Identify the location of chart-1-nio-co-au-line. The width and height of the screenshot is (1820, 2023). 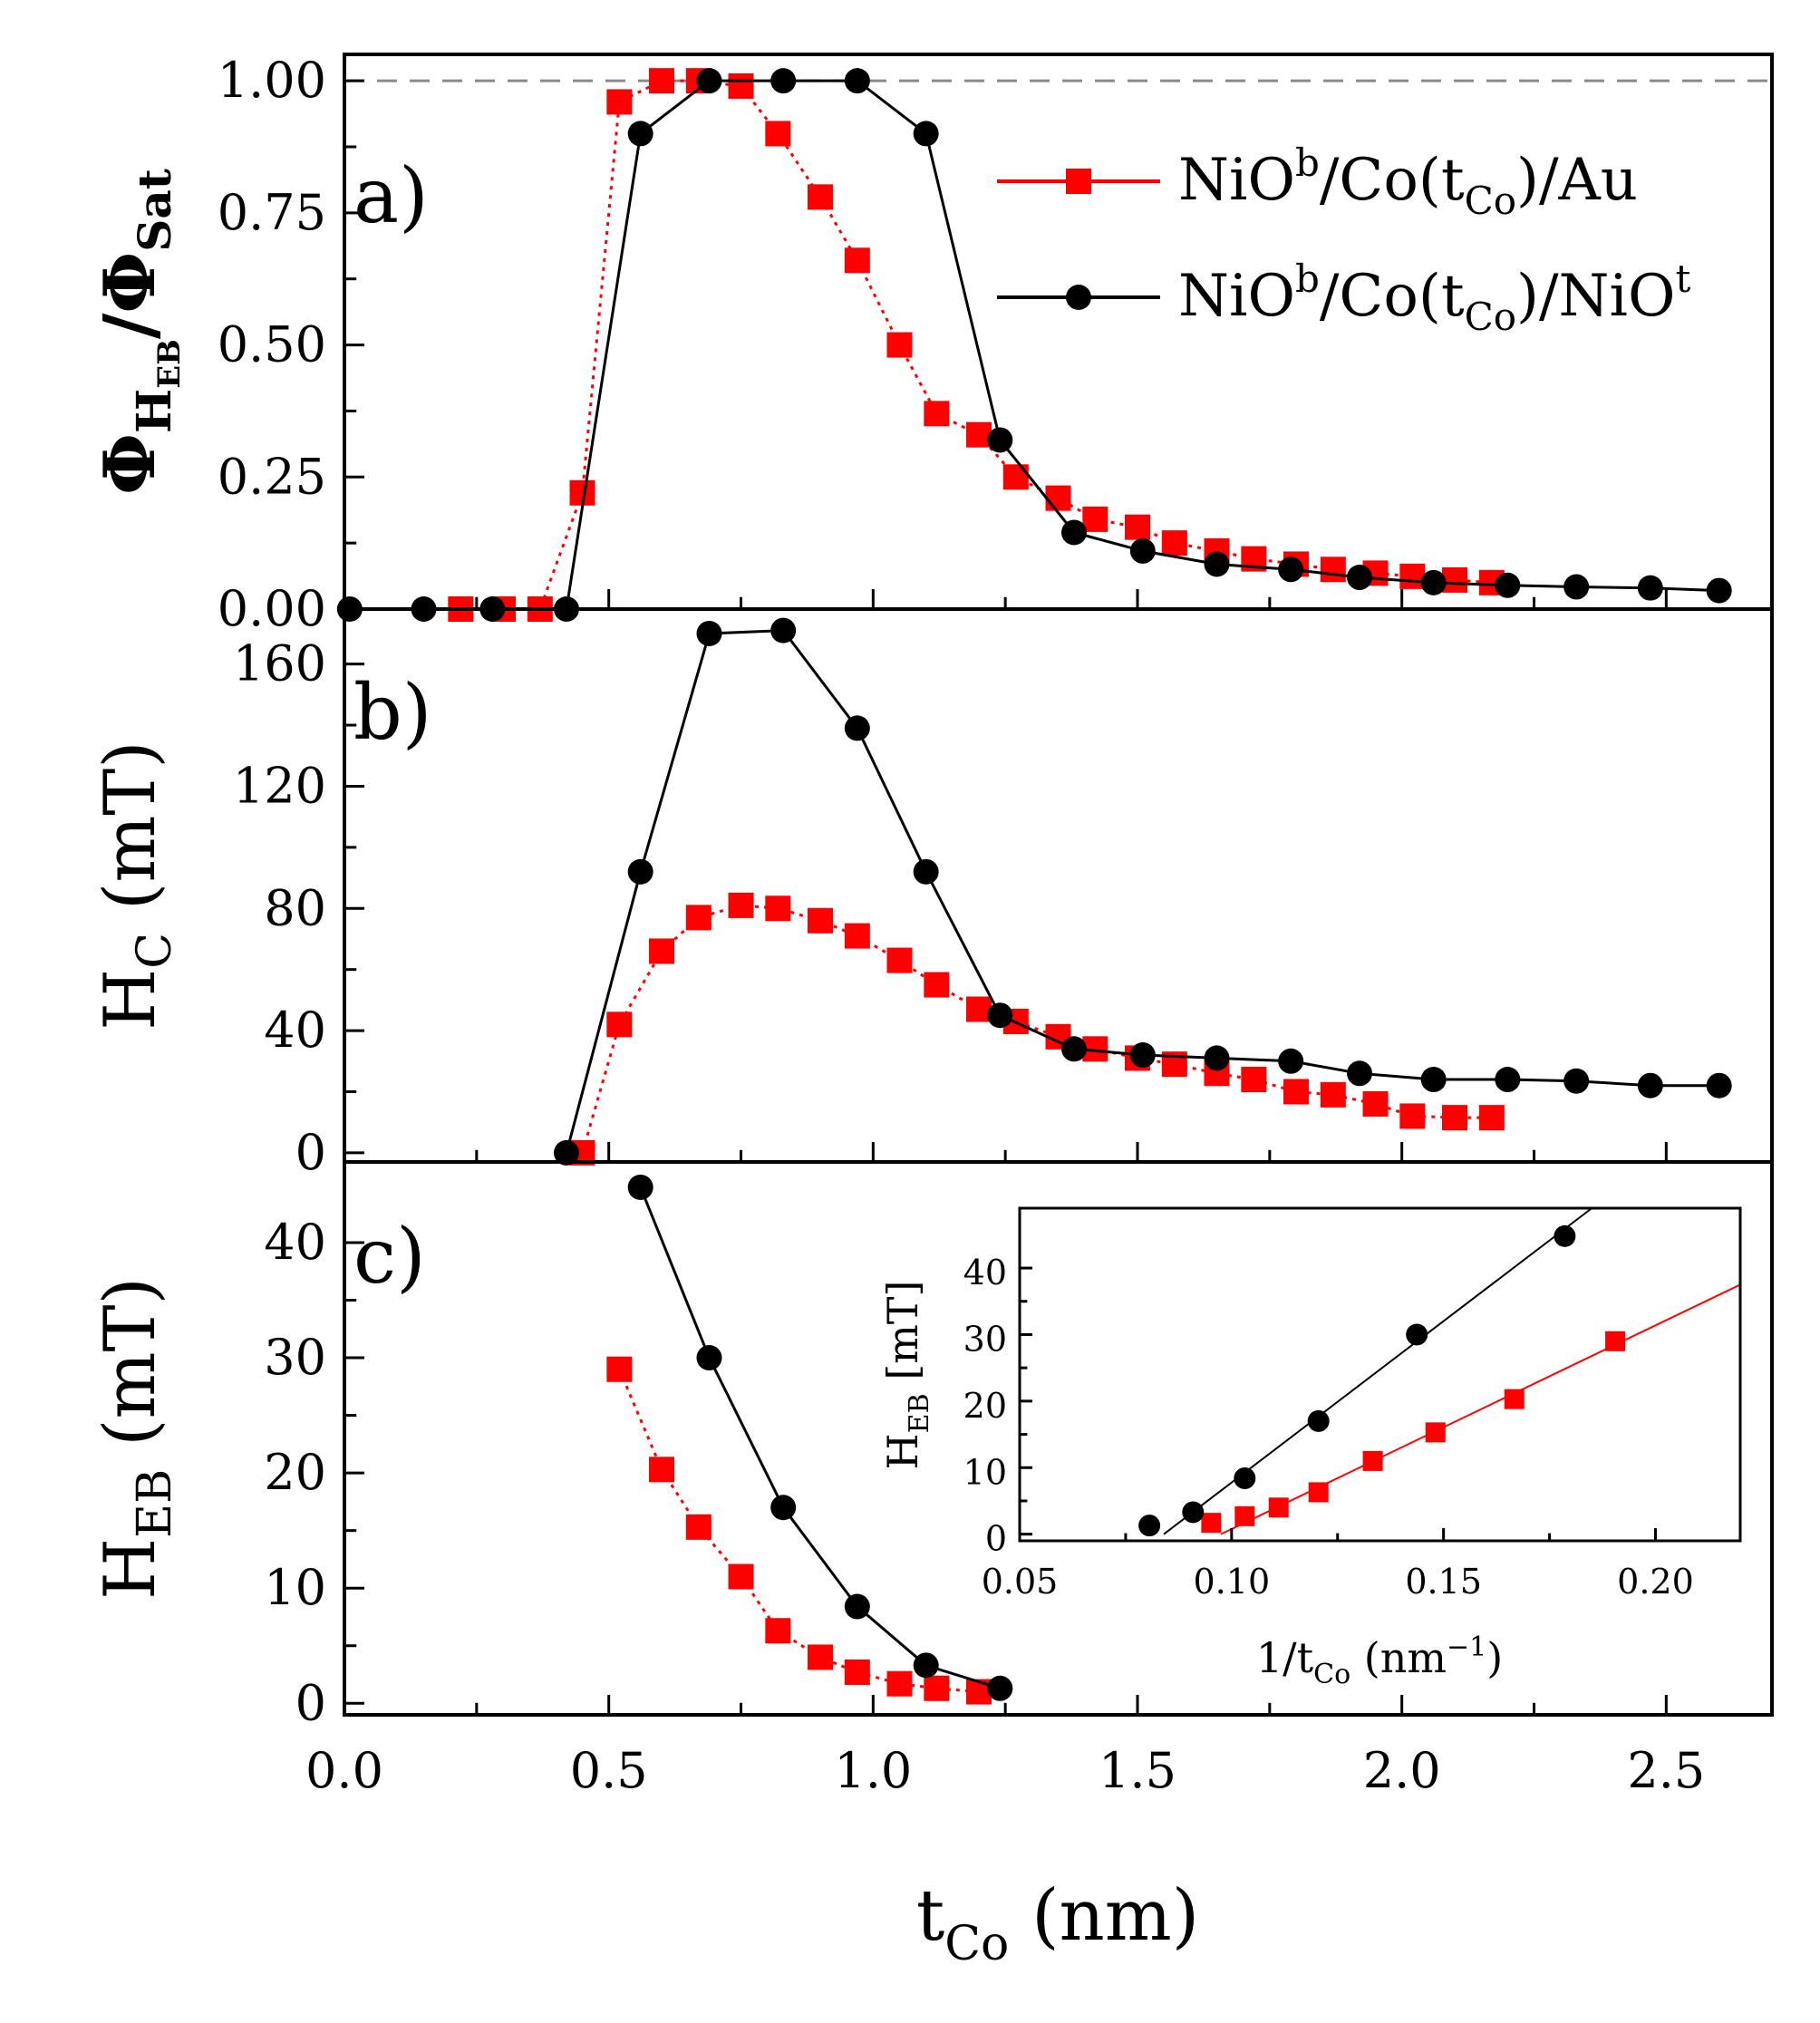
(1037, 1029).